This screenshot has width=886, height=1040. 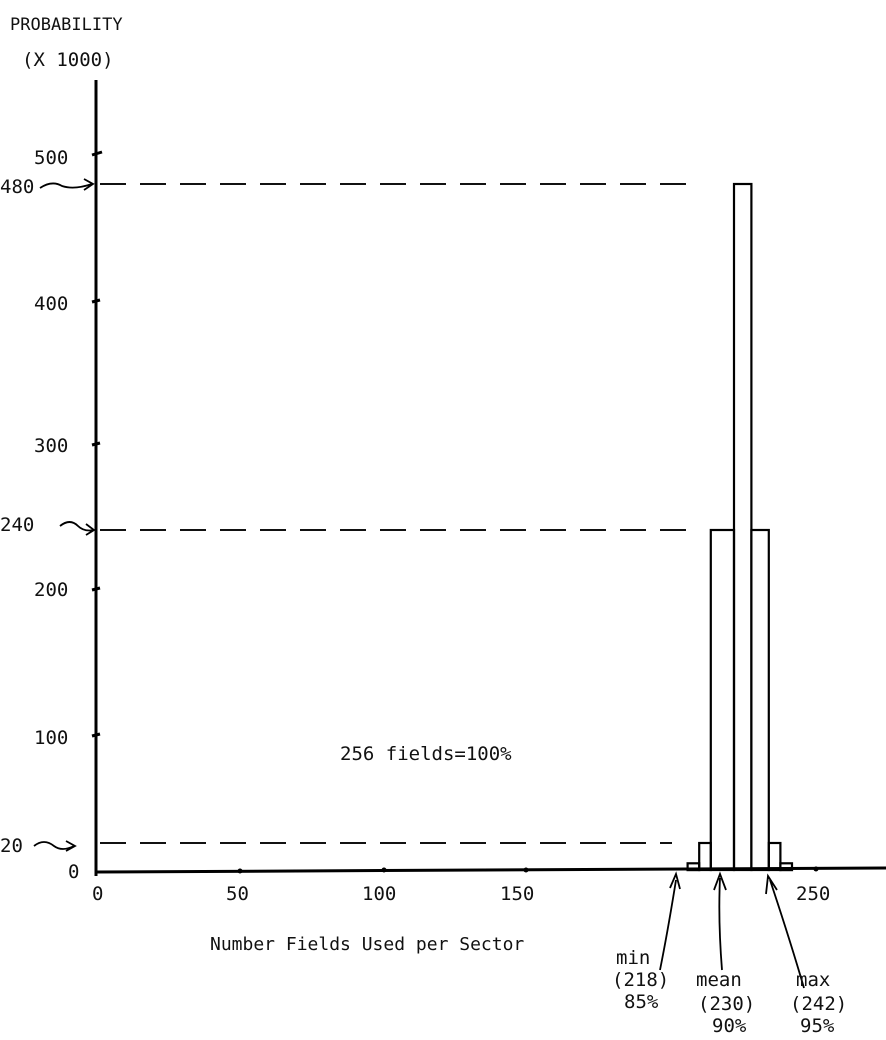 What do you see at coordinates (17, 187) in the screenshot?
I see `level-label-480: 480` at bounding box center [17, 187].